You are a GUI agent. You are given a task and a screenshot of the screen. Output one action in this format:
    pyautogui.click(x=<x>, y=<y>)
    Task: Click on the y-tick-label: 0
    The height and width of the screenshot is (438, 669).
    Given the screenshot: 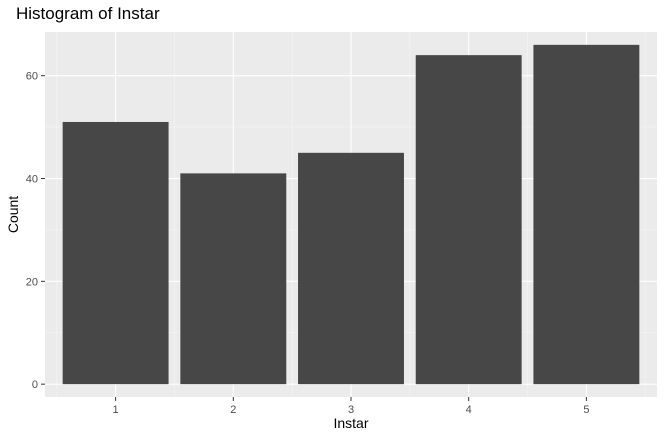 What is the action you would take?
    pyautogui.click(x=35, y=385)
    